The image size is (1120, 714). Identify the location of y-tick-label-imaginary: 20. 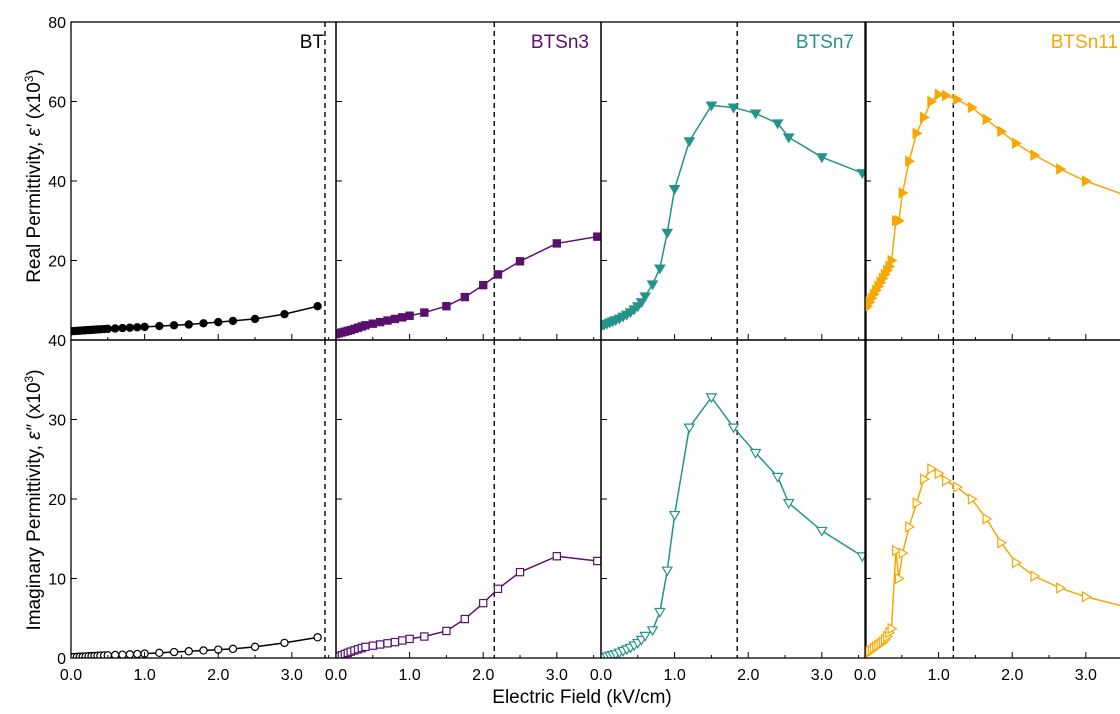
(57, 500).